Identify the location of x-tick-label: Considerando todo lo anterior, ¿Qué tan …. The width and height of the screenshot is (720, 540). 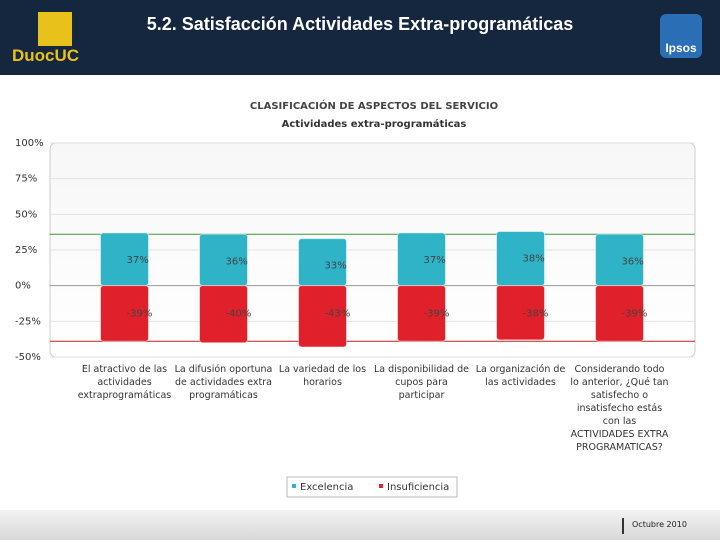
(619, 408).